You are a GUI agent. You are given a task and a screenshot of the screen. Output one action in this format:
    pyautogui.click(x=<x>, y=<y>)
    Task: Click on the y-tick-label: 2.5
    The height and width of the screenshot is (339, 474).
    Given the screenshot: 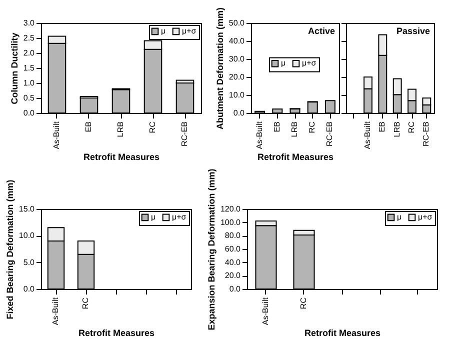 What is the action you would take?
    pyautogui.click(x=29, y=38)
    